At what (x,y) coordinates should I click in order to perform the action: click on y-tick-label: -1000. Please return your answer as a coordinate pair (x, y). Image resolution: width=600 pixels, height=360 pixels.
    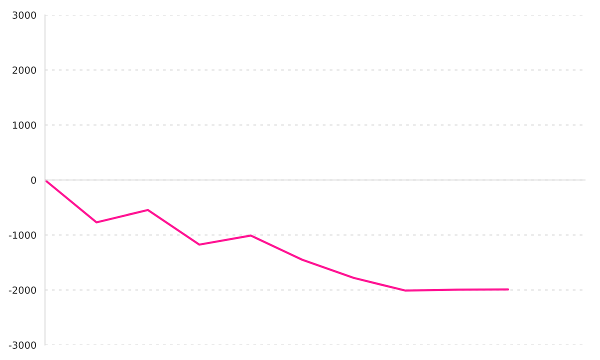
    Looking at the image, I should click on (22, 235).